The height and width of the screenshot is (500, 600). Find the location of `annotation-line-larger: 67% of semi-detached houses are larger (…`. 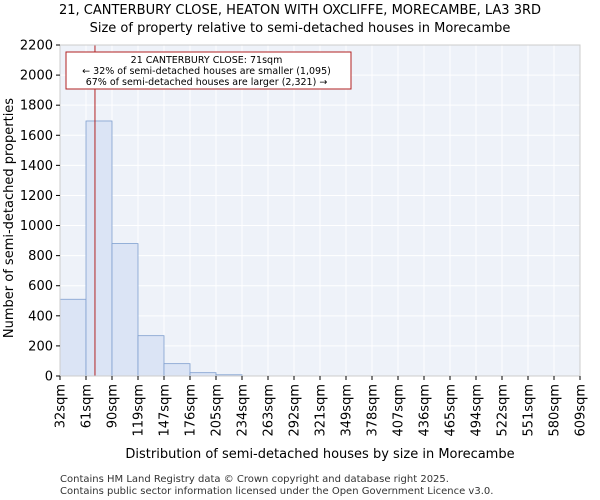

annotation-line-larger: 67% of semi-detached houses are larger (… is located at coordinates (207, 82).